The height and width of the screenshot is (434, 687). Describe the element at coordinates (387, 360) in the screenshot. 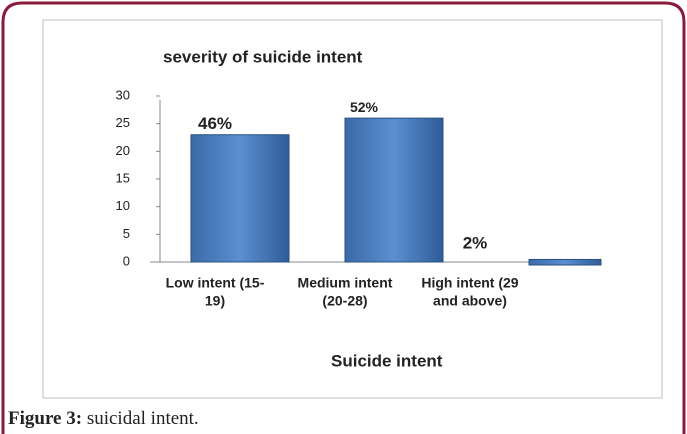

I see `x-axis-title: Suicide intent` at that location.